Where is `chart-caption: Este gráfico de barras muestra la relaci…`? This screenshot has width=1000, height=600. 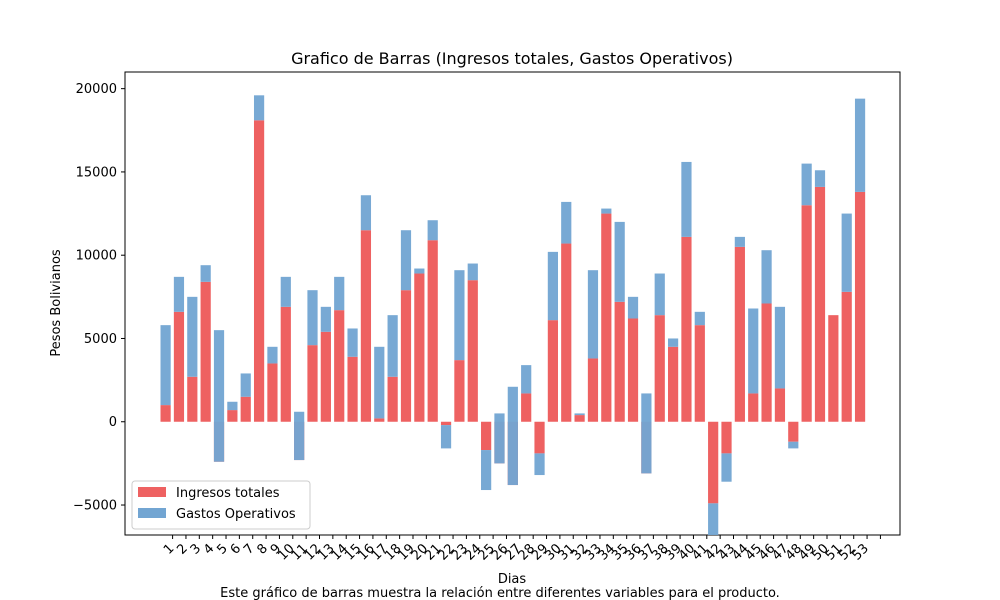
chart-caption: Este gráfico de barras muestra la relaci… is located at coordinates (500, 593).